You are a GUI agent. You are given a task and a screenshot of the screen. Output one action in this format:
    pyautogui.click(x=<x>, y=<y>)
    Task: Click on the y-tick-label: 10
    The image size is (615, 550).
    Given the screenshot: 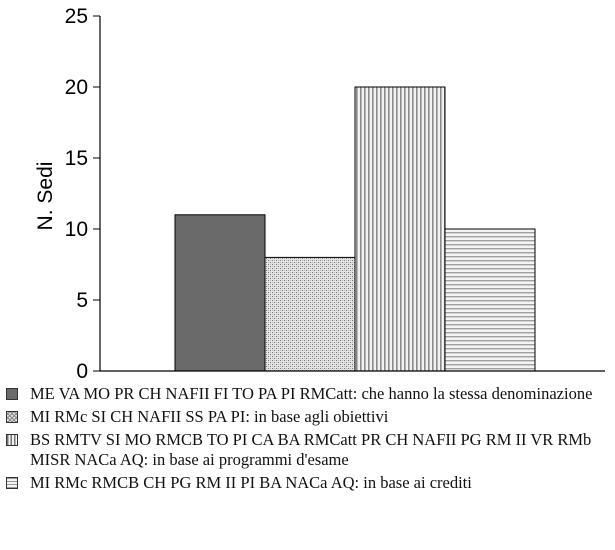 What is the action you would take?
    pyautogui.click(x=76, y=229)
    